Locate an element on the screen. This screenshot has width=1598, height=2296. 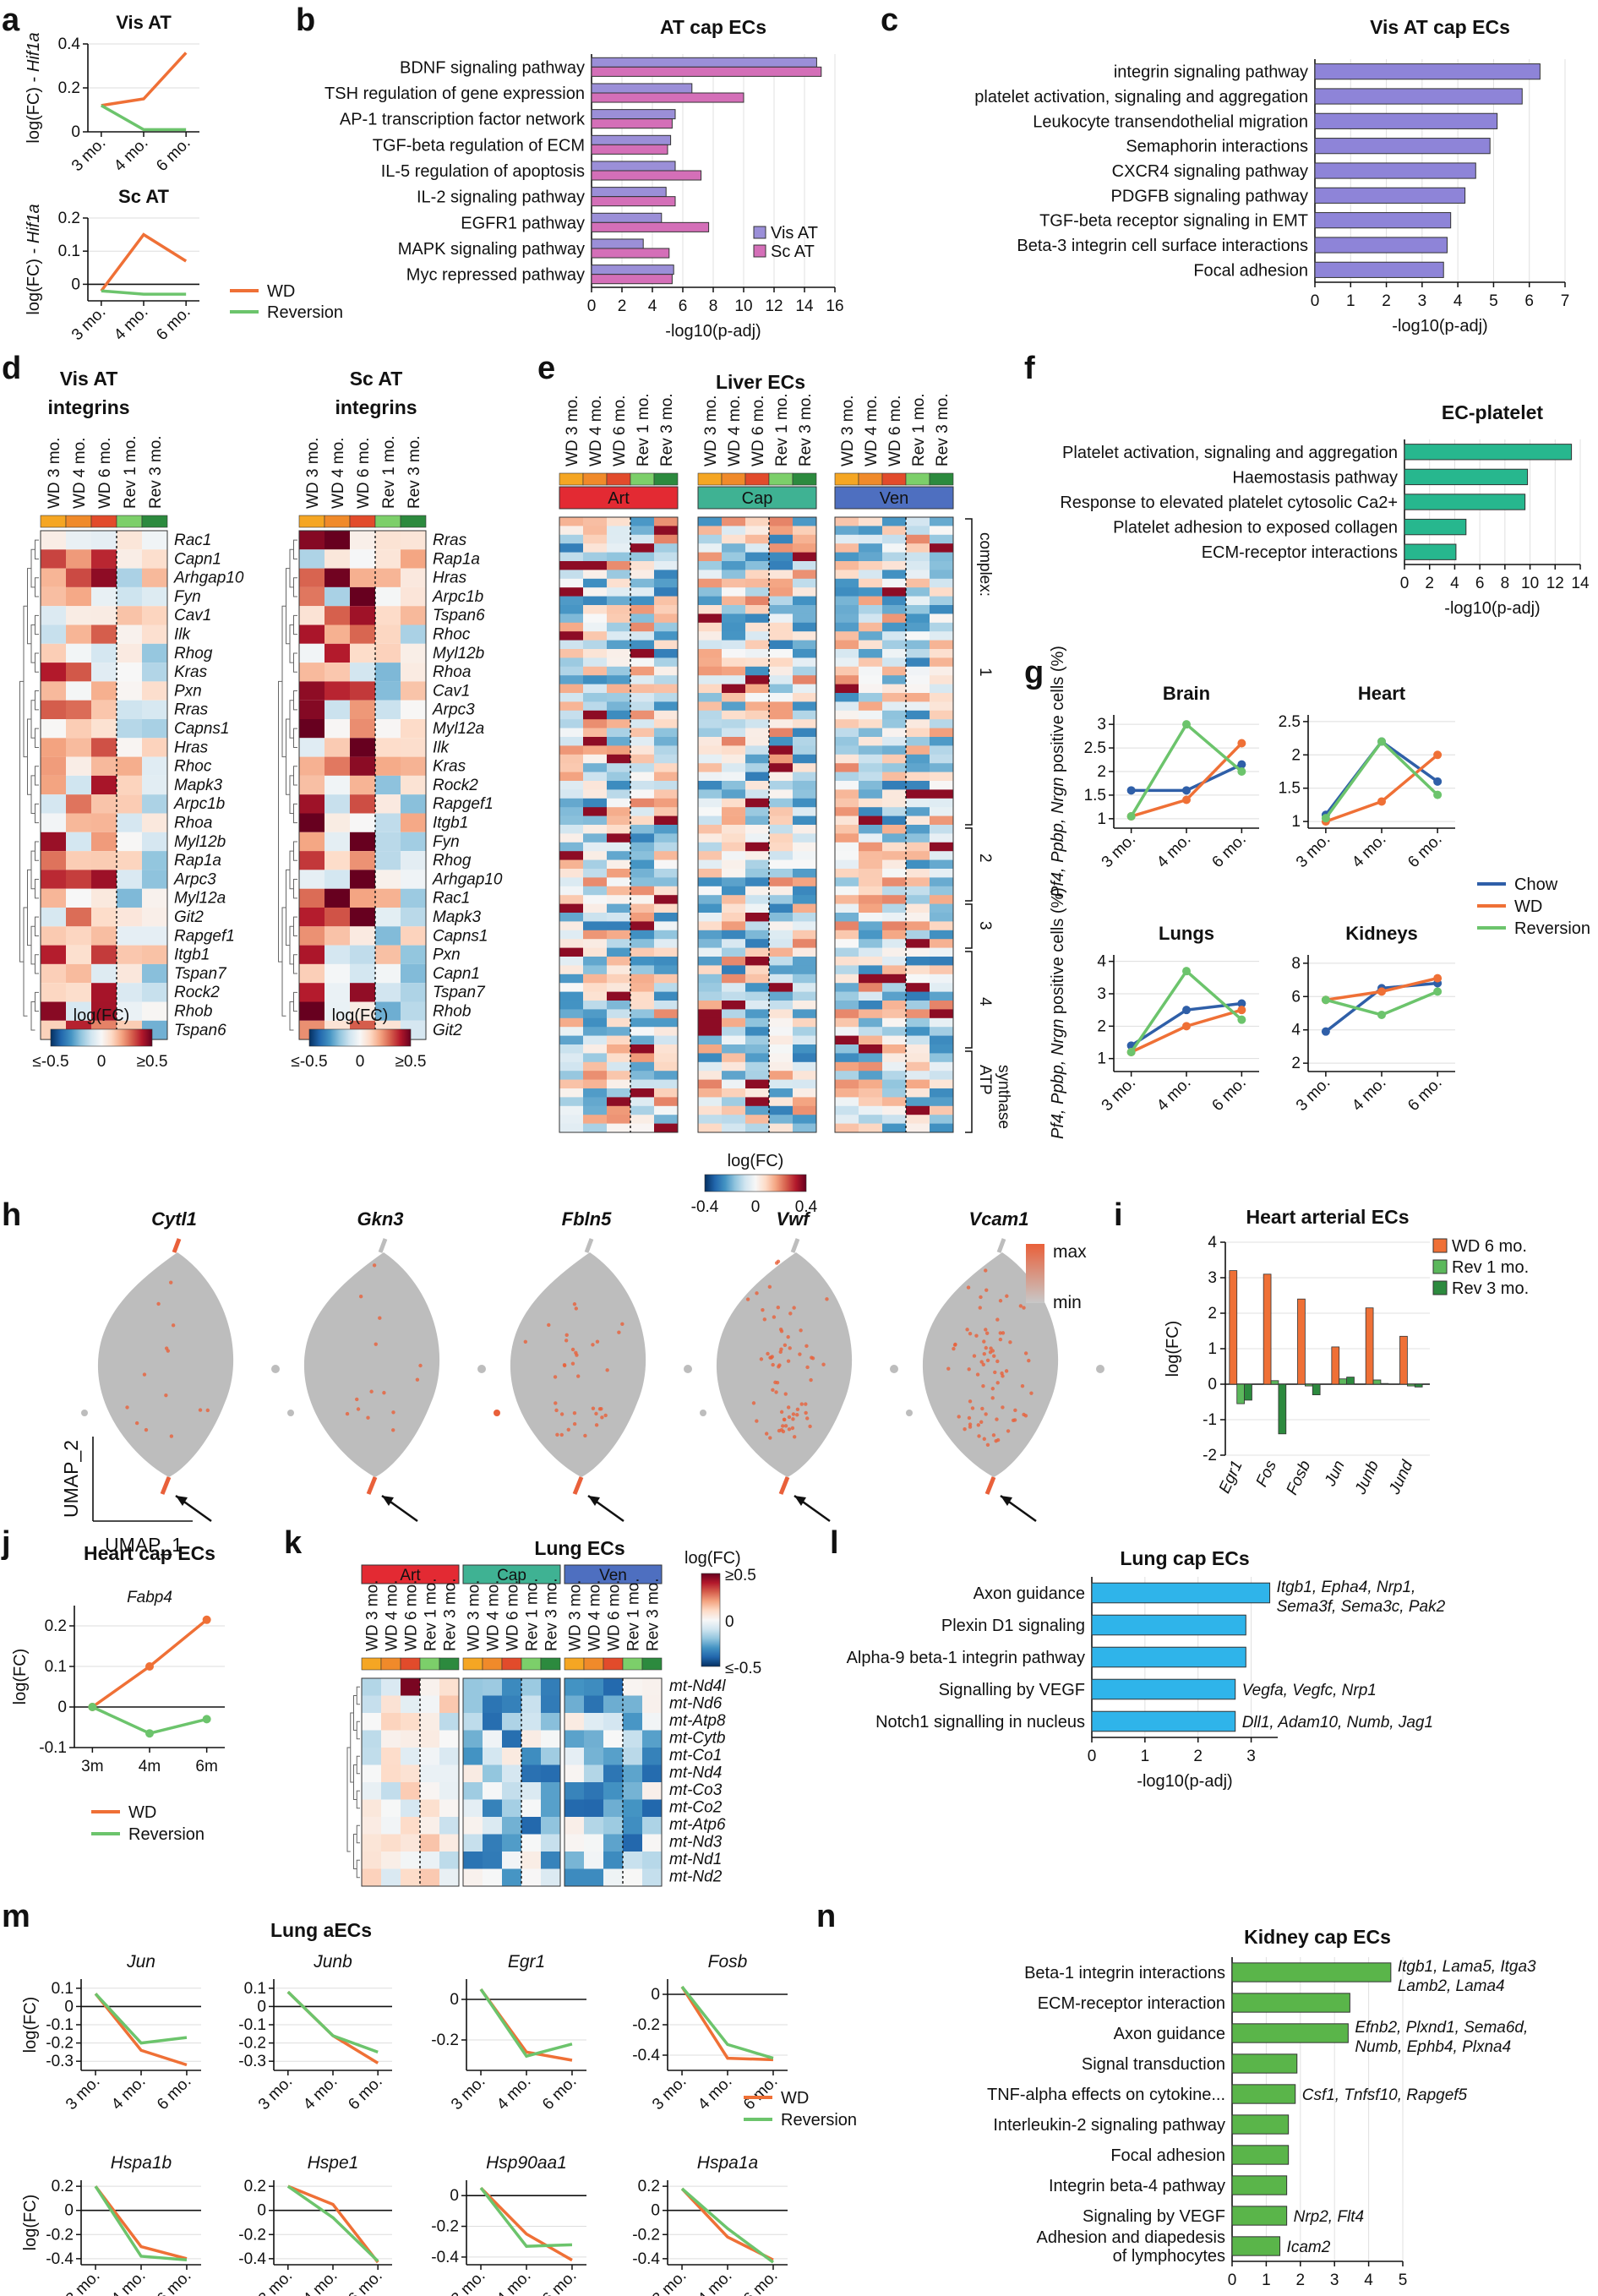
series-wd is located at coordinates (141, 2030).